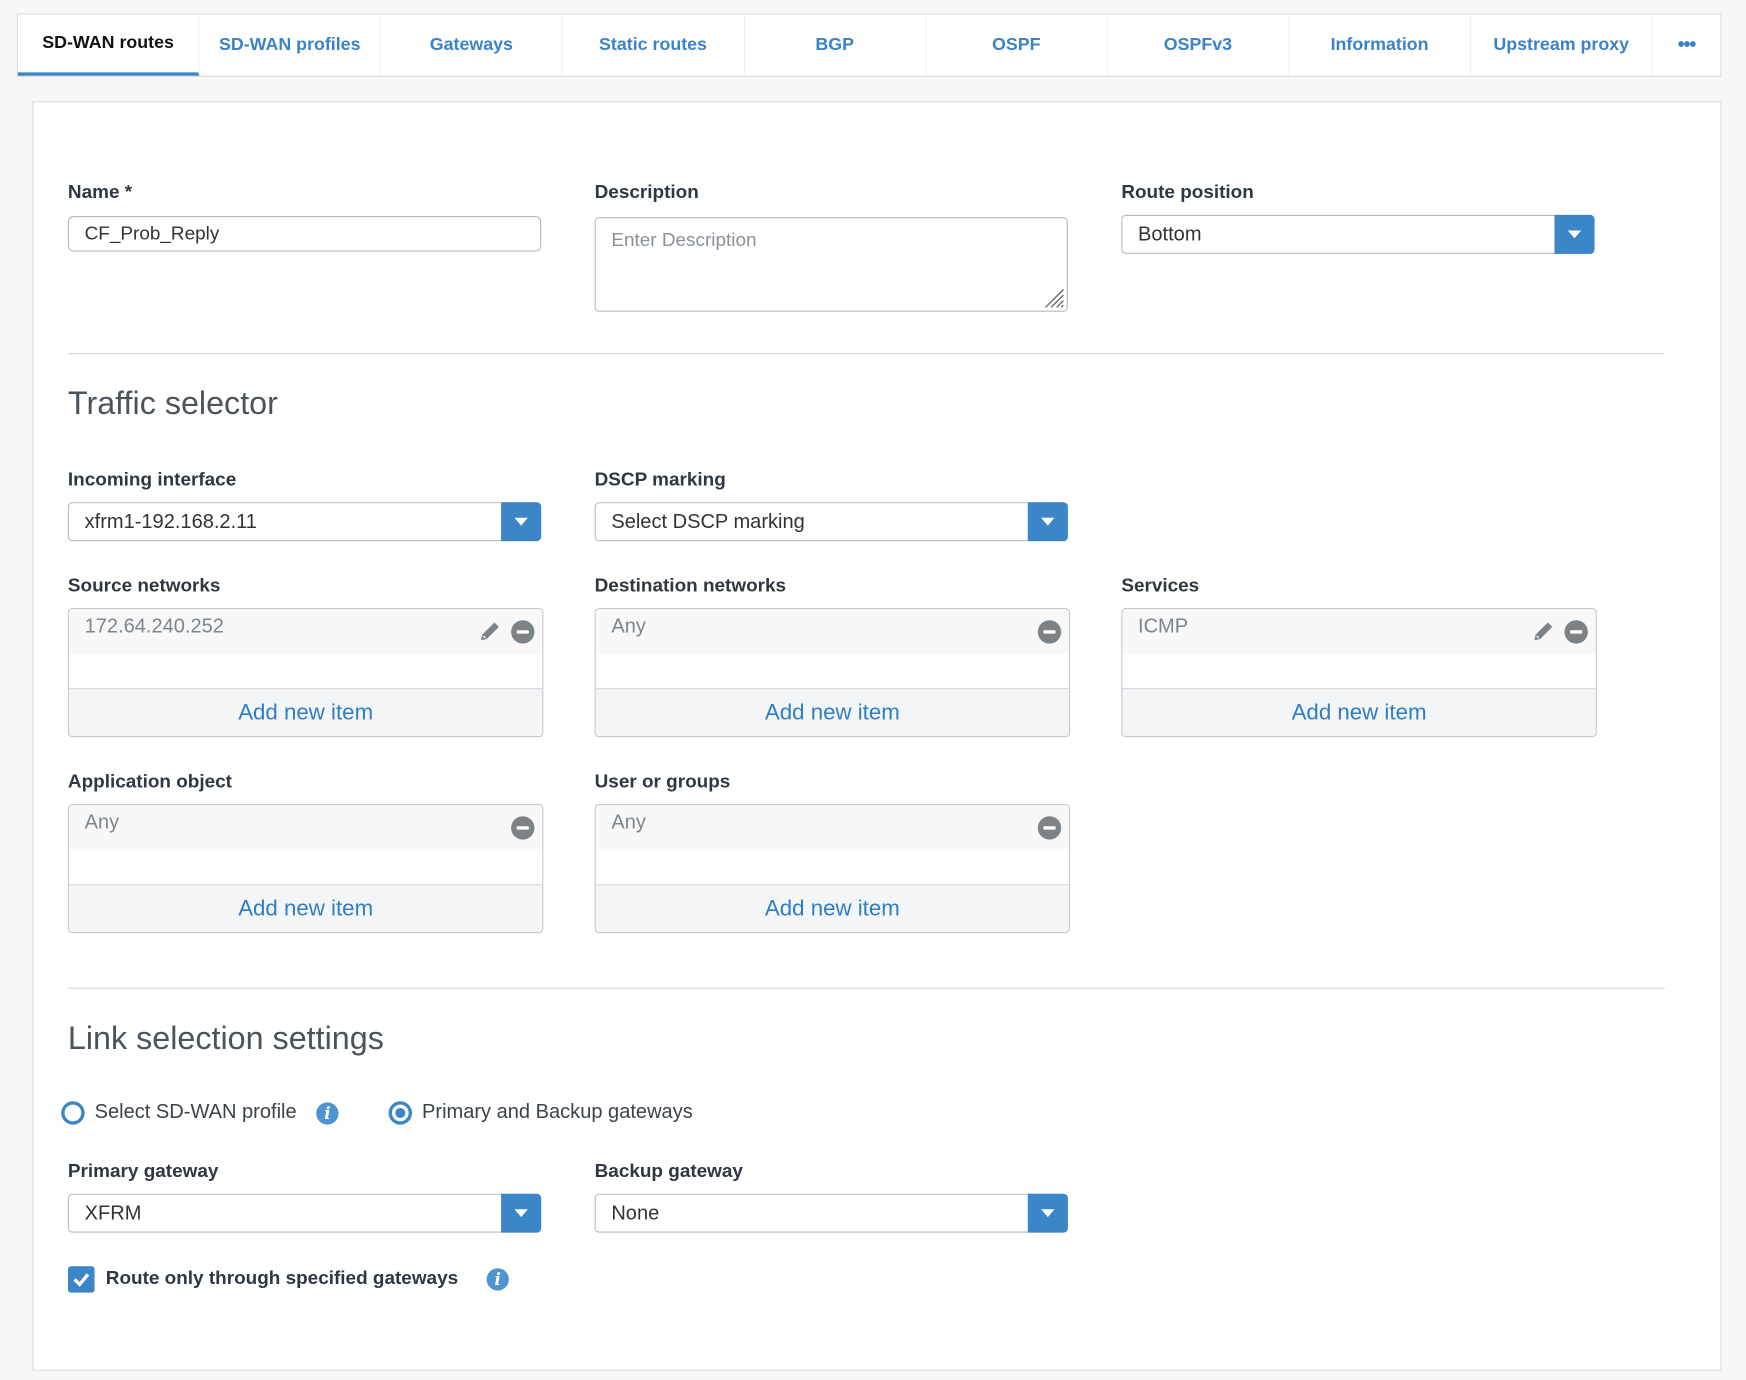  Describe the element at coordinates (81, 1279) in the screenshot. I see `route-only-checkbox` at that location.